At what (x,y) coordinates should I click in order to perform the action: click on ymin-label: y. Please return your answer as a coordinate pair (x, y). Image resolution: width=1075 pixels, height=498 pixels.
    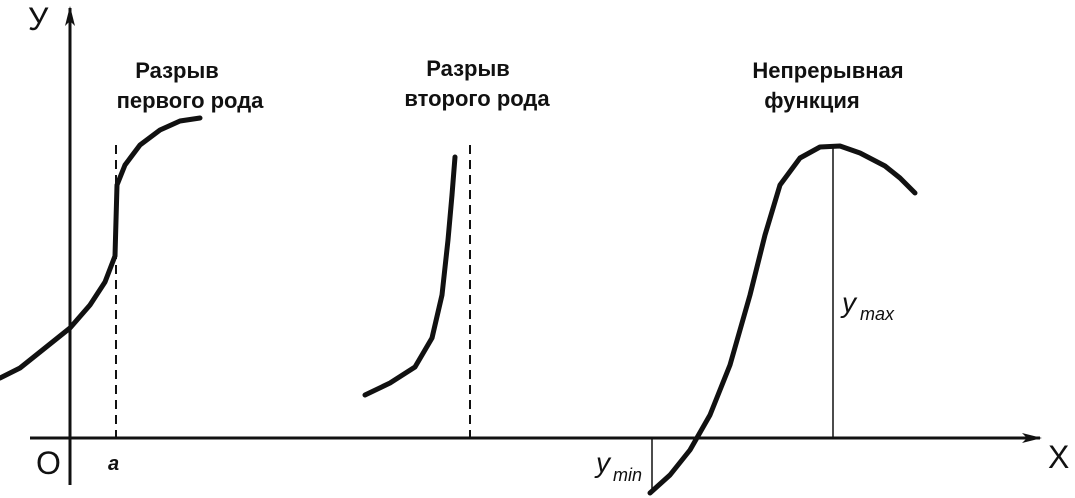
    Looking at the image, I should click on (603, 462).